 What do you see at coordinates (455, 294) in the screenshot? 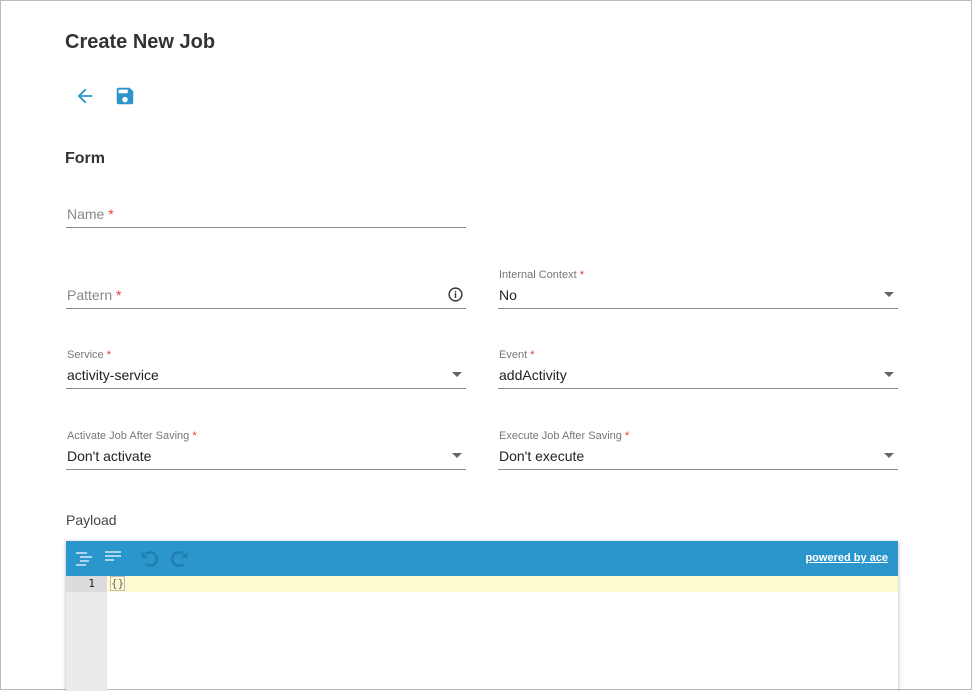
I see `info-icon` at bounding box center [455, 294].